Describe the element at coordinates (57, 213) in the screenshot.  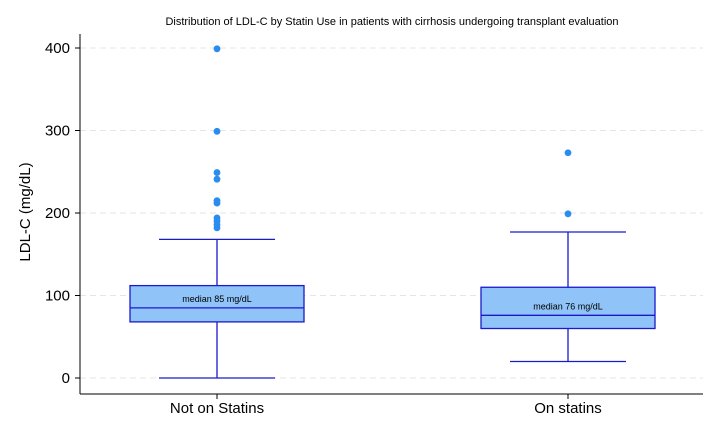
I see `y-tick-label: 200` at that location.